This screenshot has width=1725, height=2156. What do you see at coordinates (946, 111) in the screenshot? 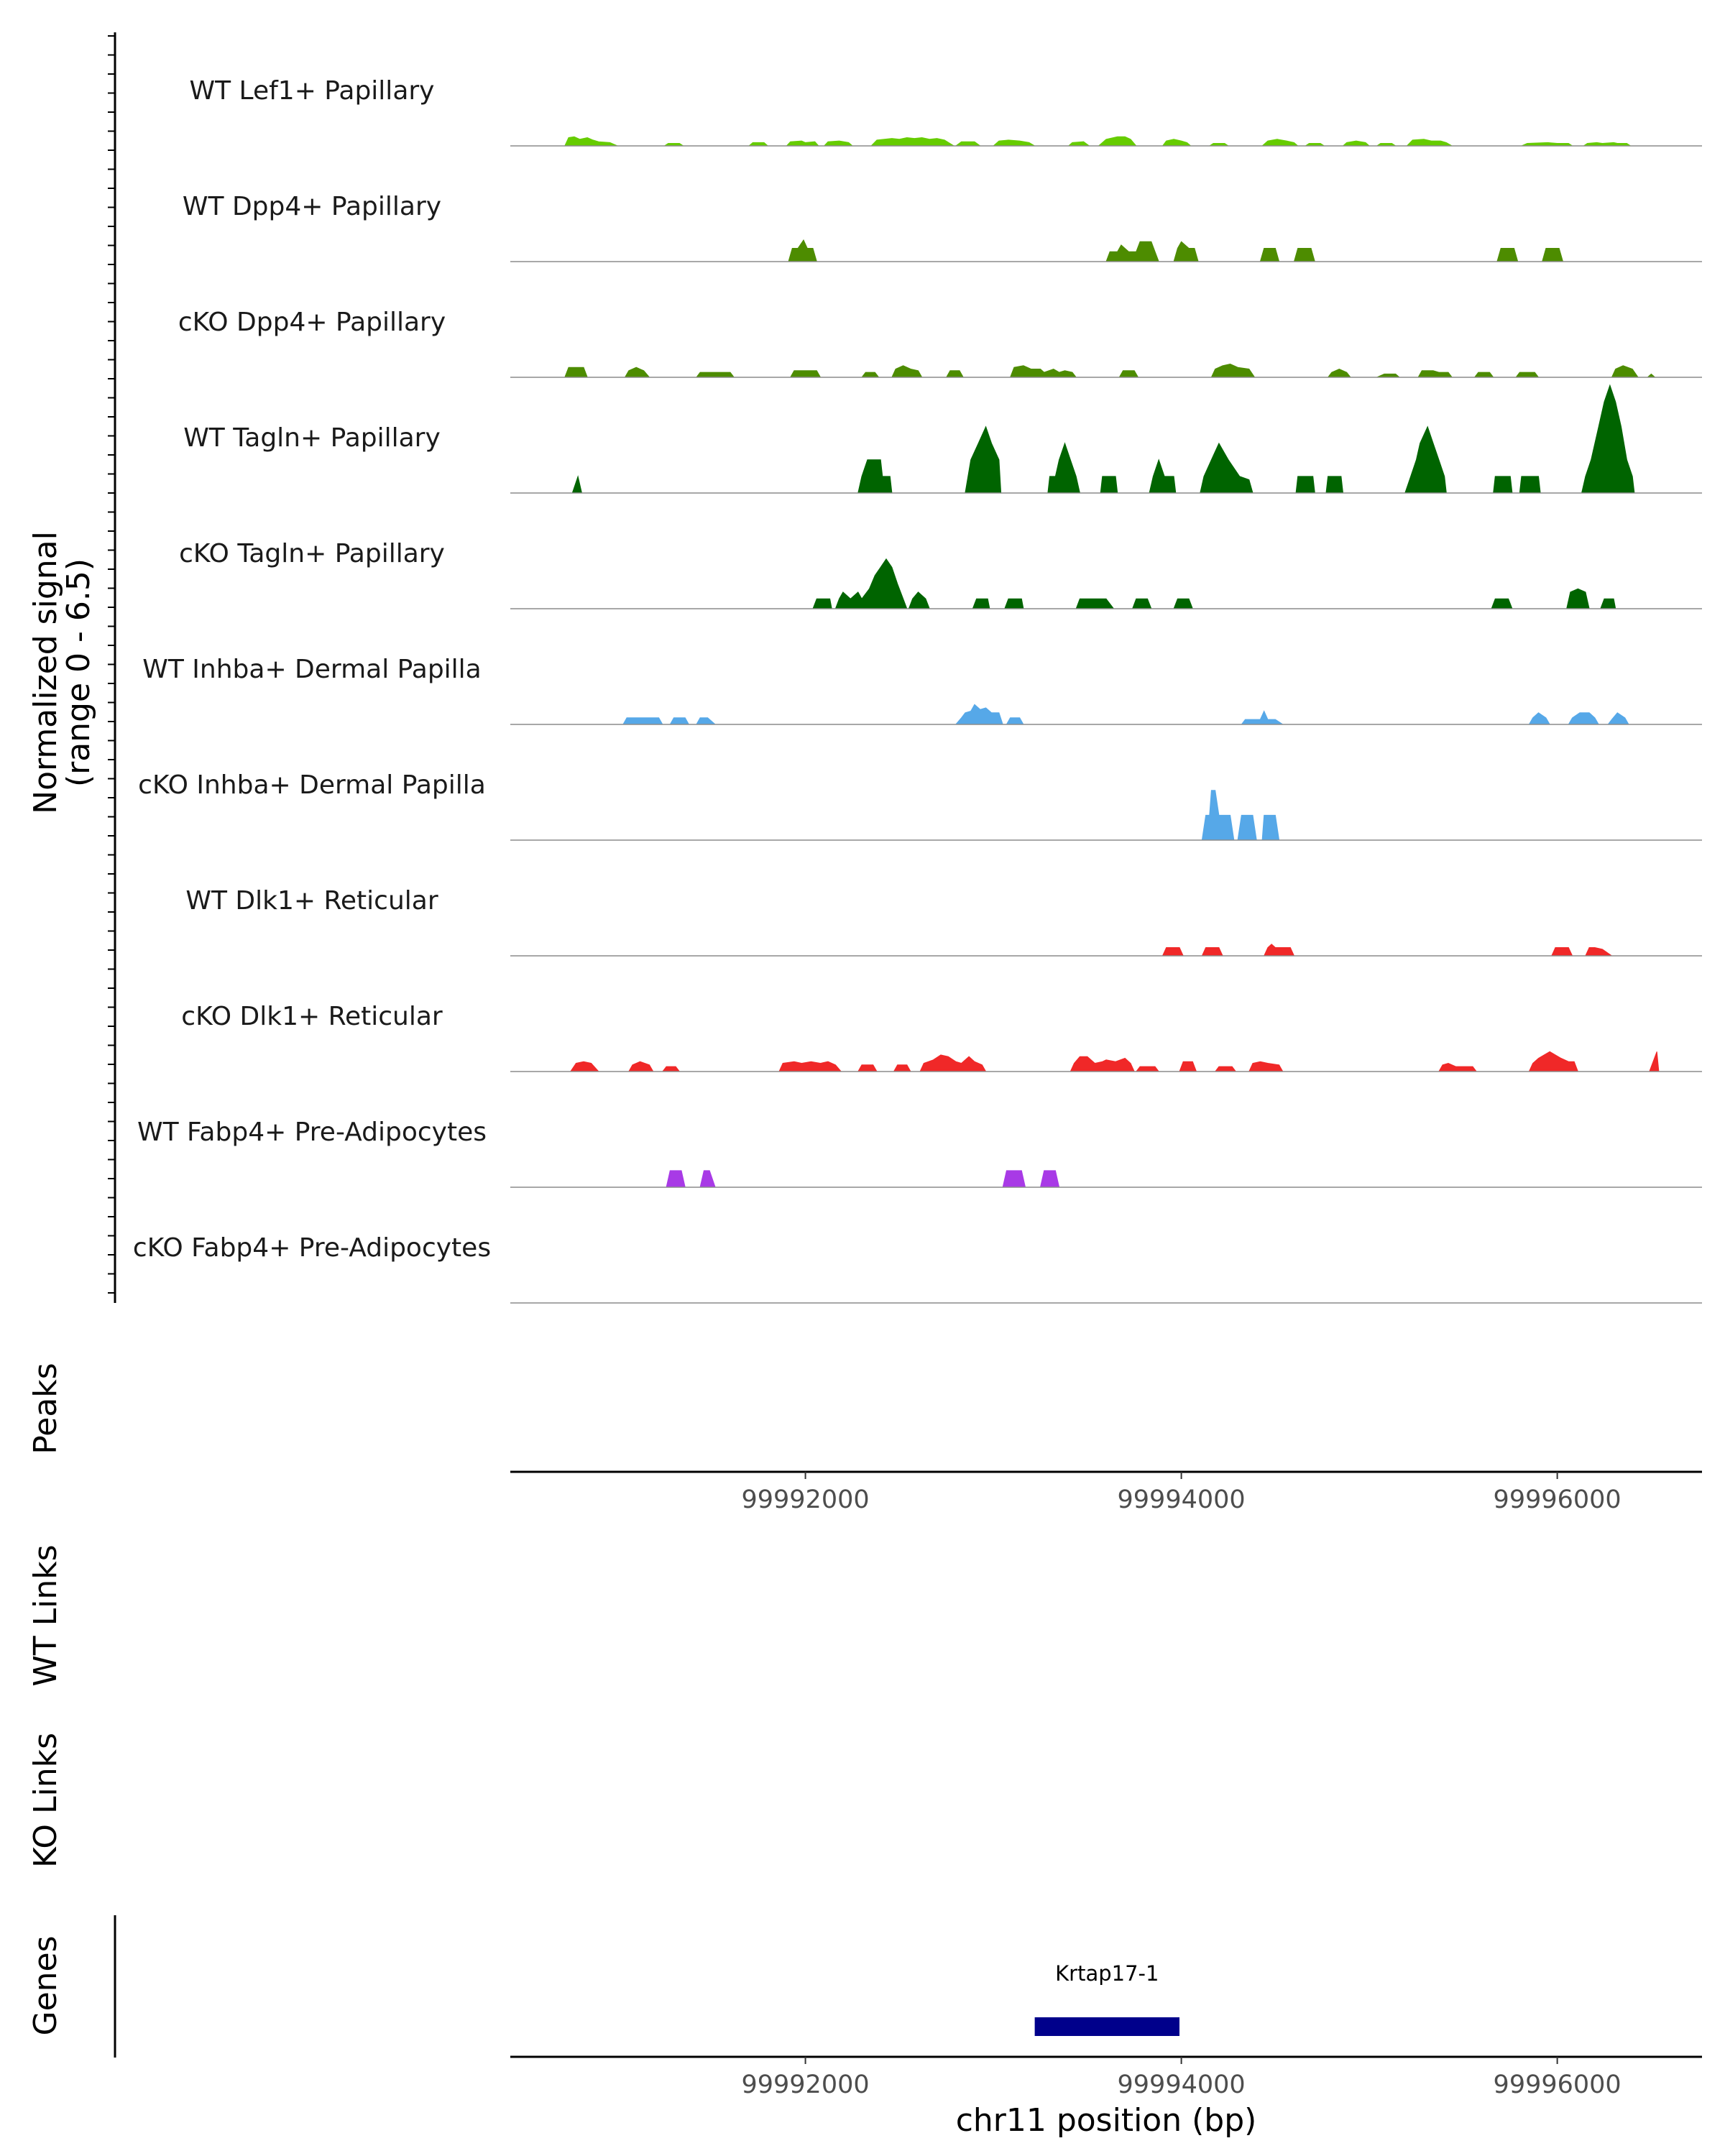
I see `track-0: WT Lef1+ Papillary` at bounding box center [946, 111].